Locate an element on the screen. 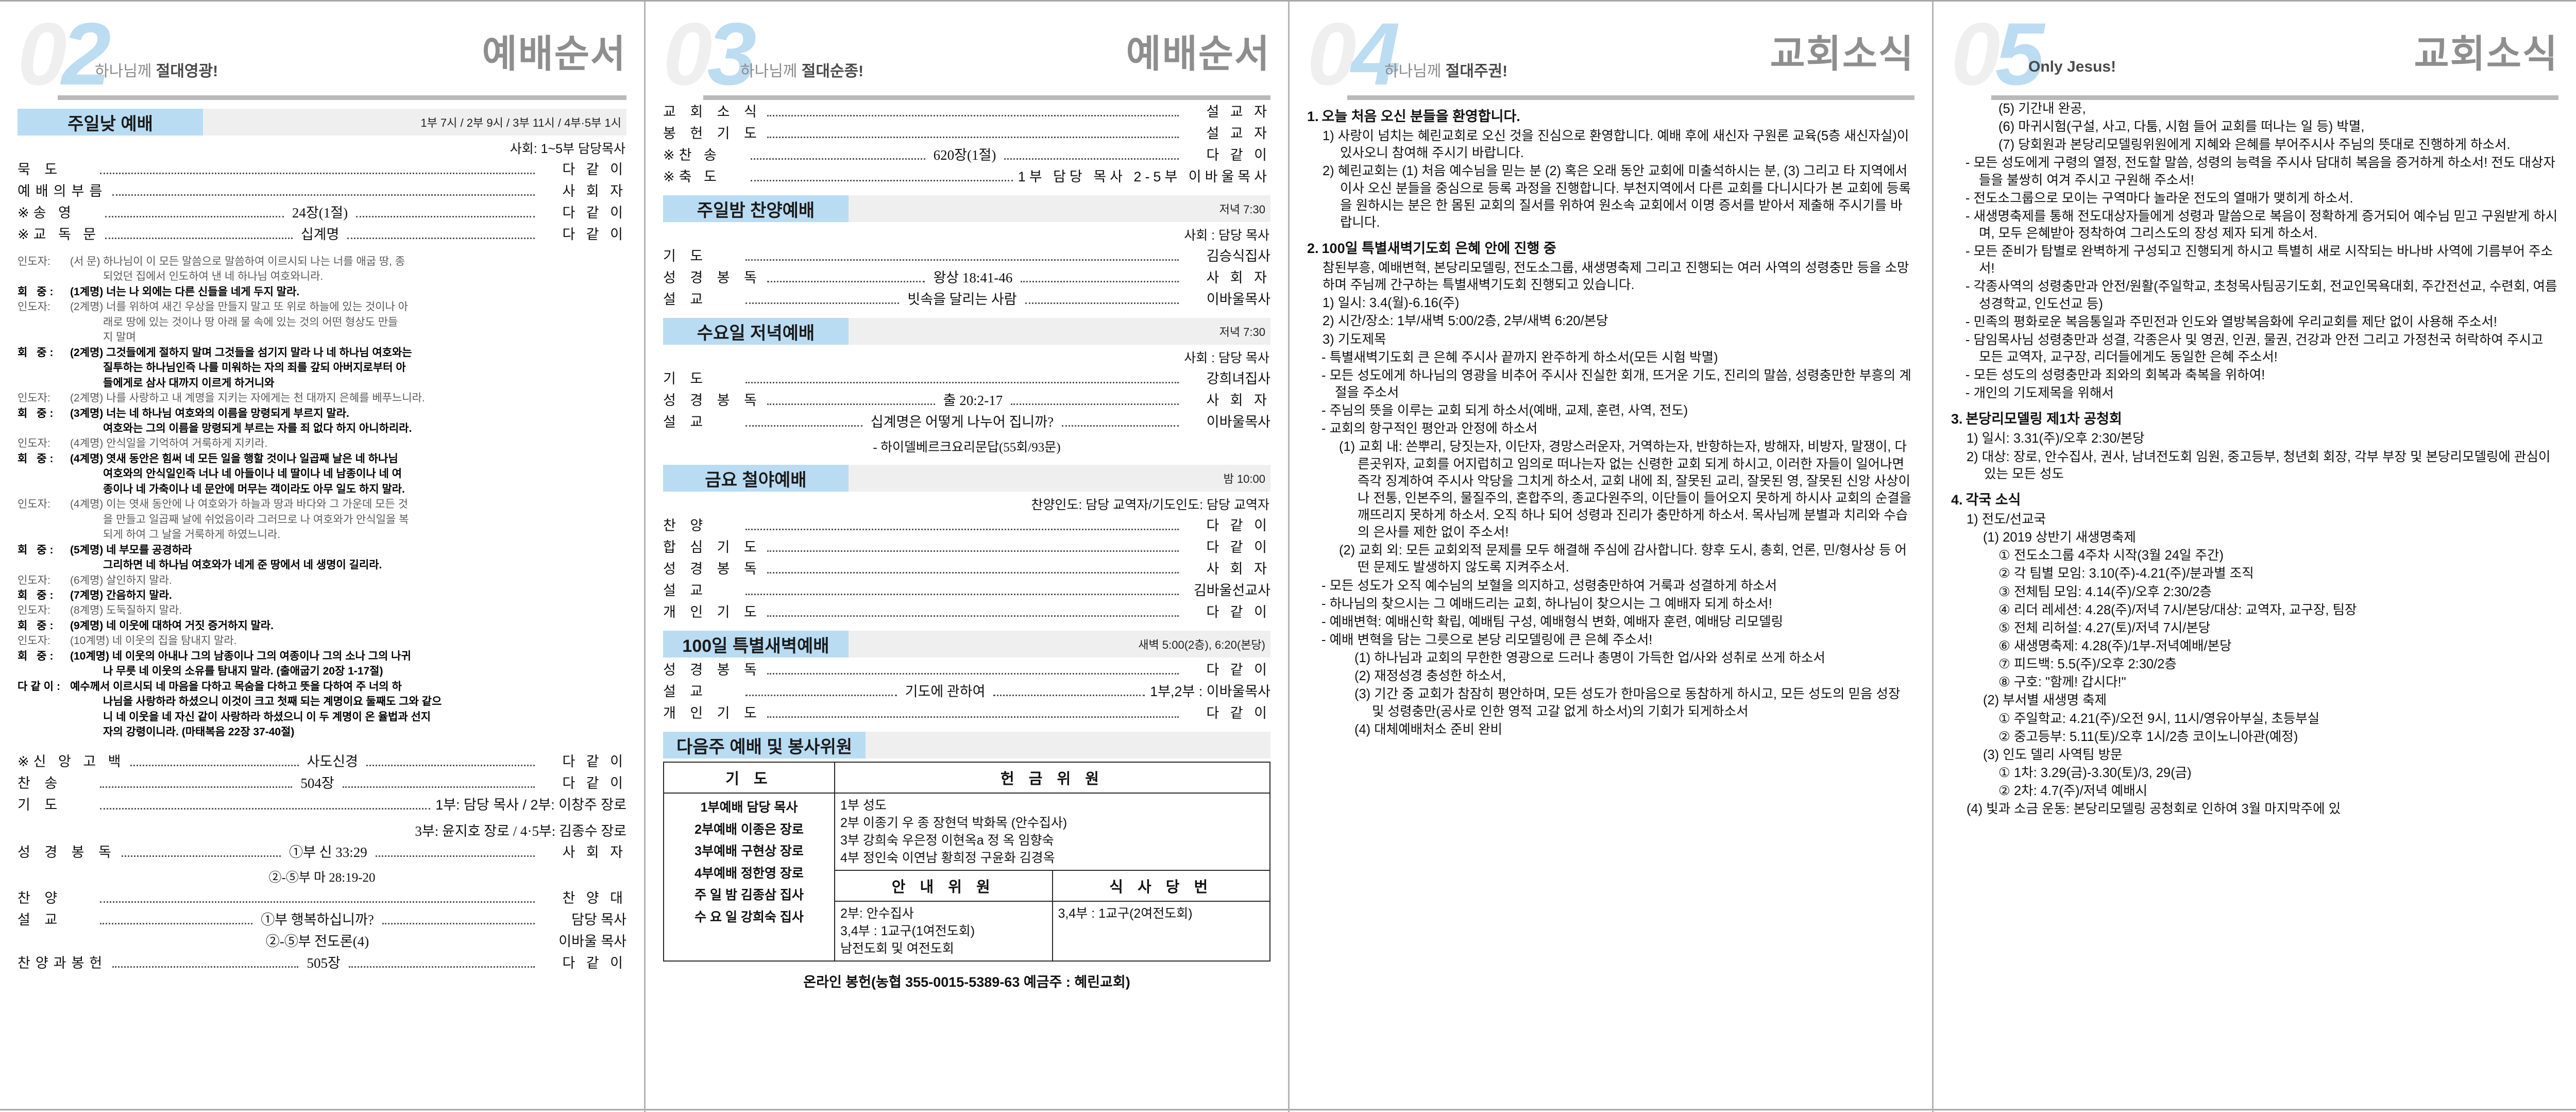 The height and width of the screenshot is (1112, 2576). panel-slogan-04: 하나님께 절대주권! is located at coordinates (1446, 71).